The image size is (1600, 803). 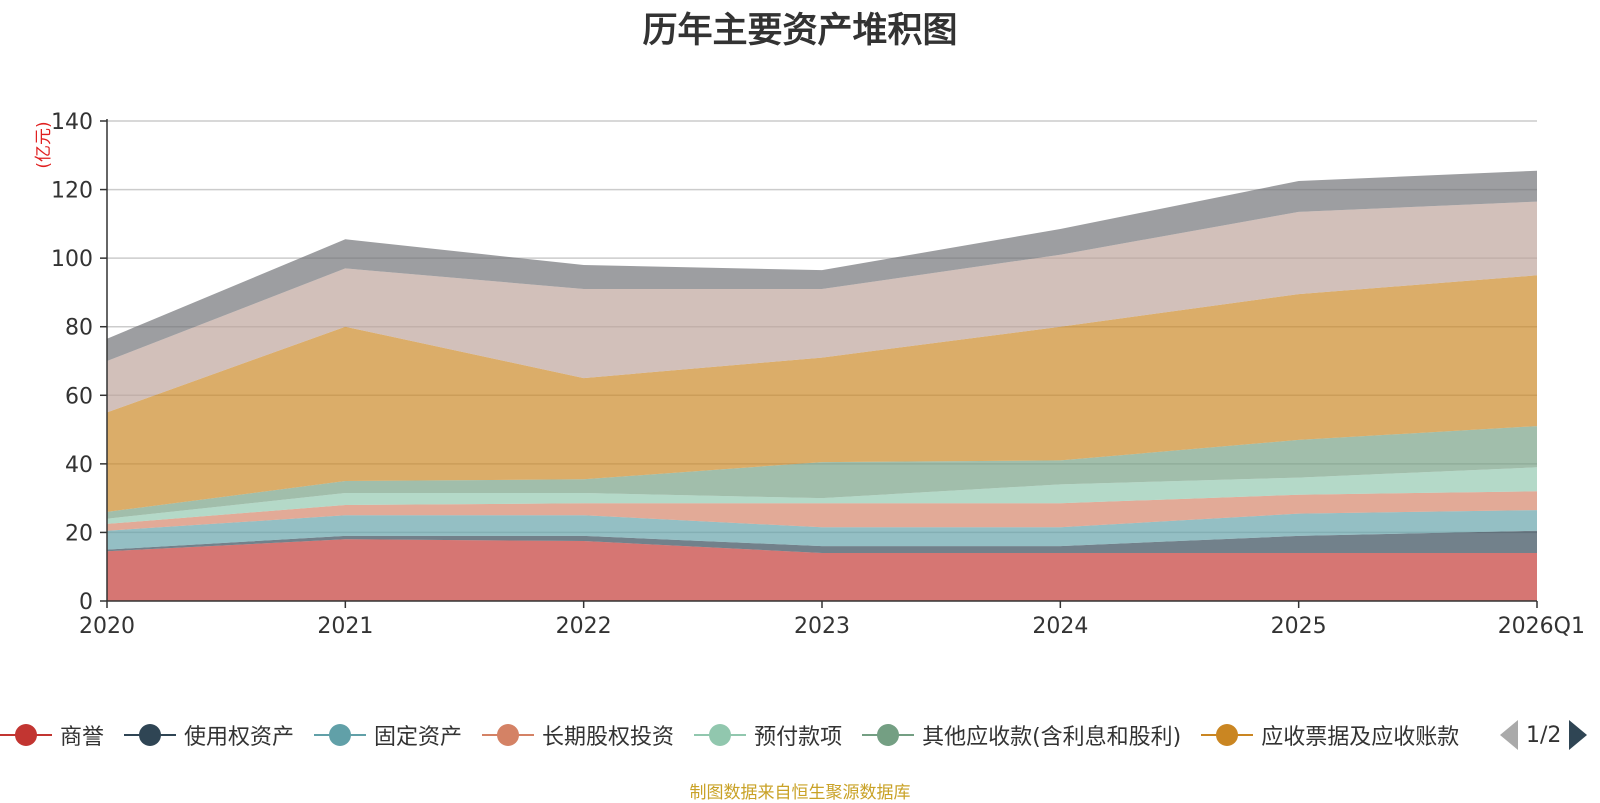 I want to click on y-axis-label: (亿元), so click(x=44, y=144).